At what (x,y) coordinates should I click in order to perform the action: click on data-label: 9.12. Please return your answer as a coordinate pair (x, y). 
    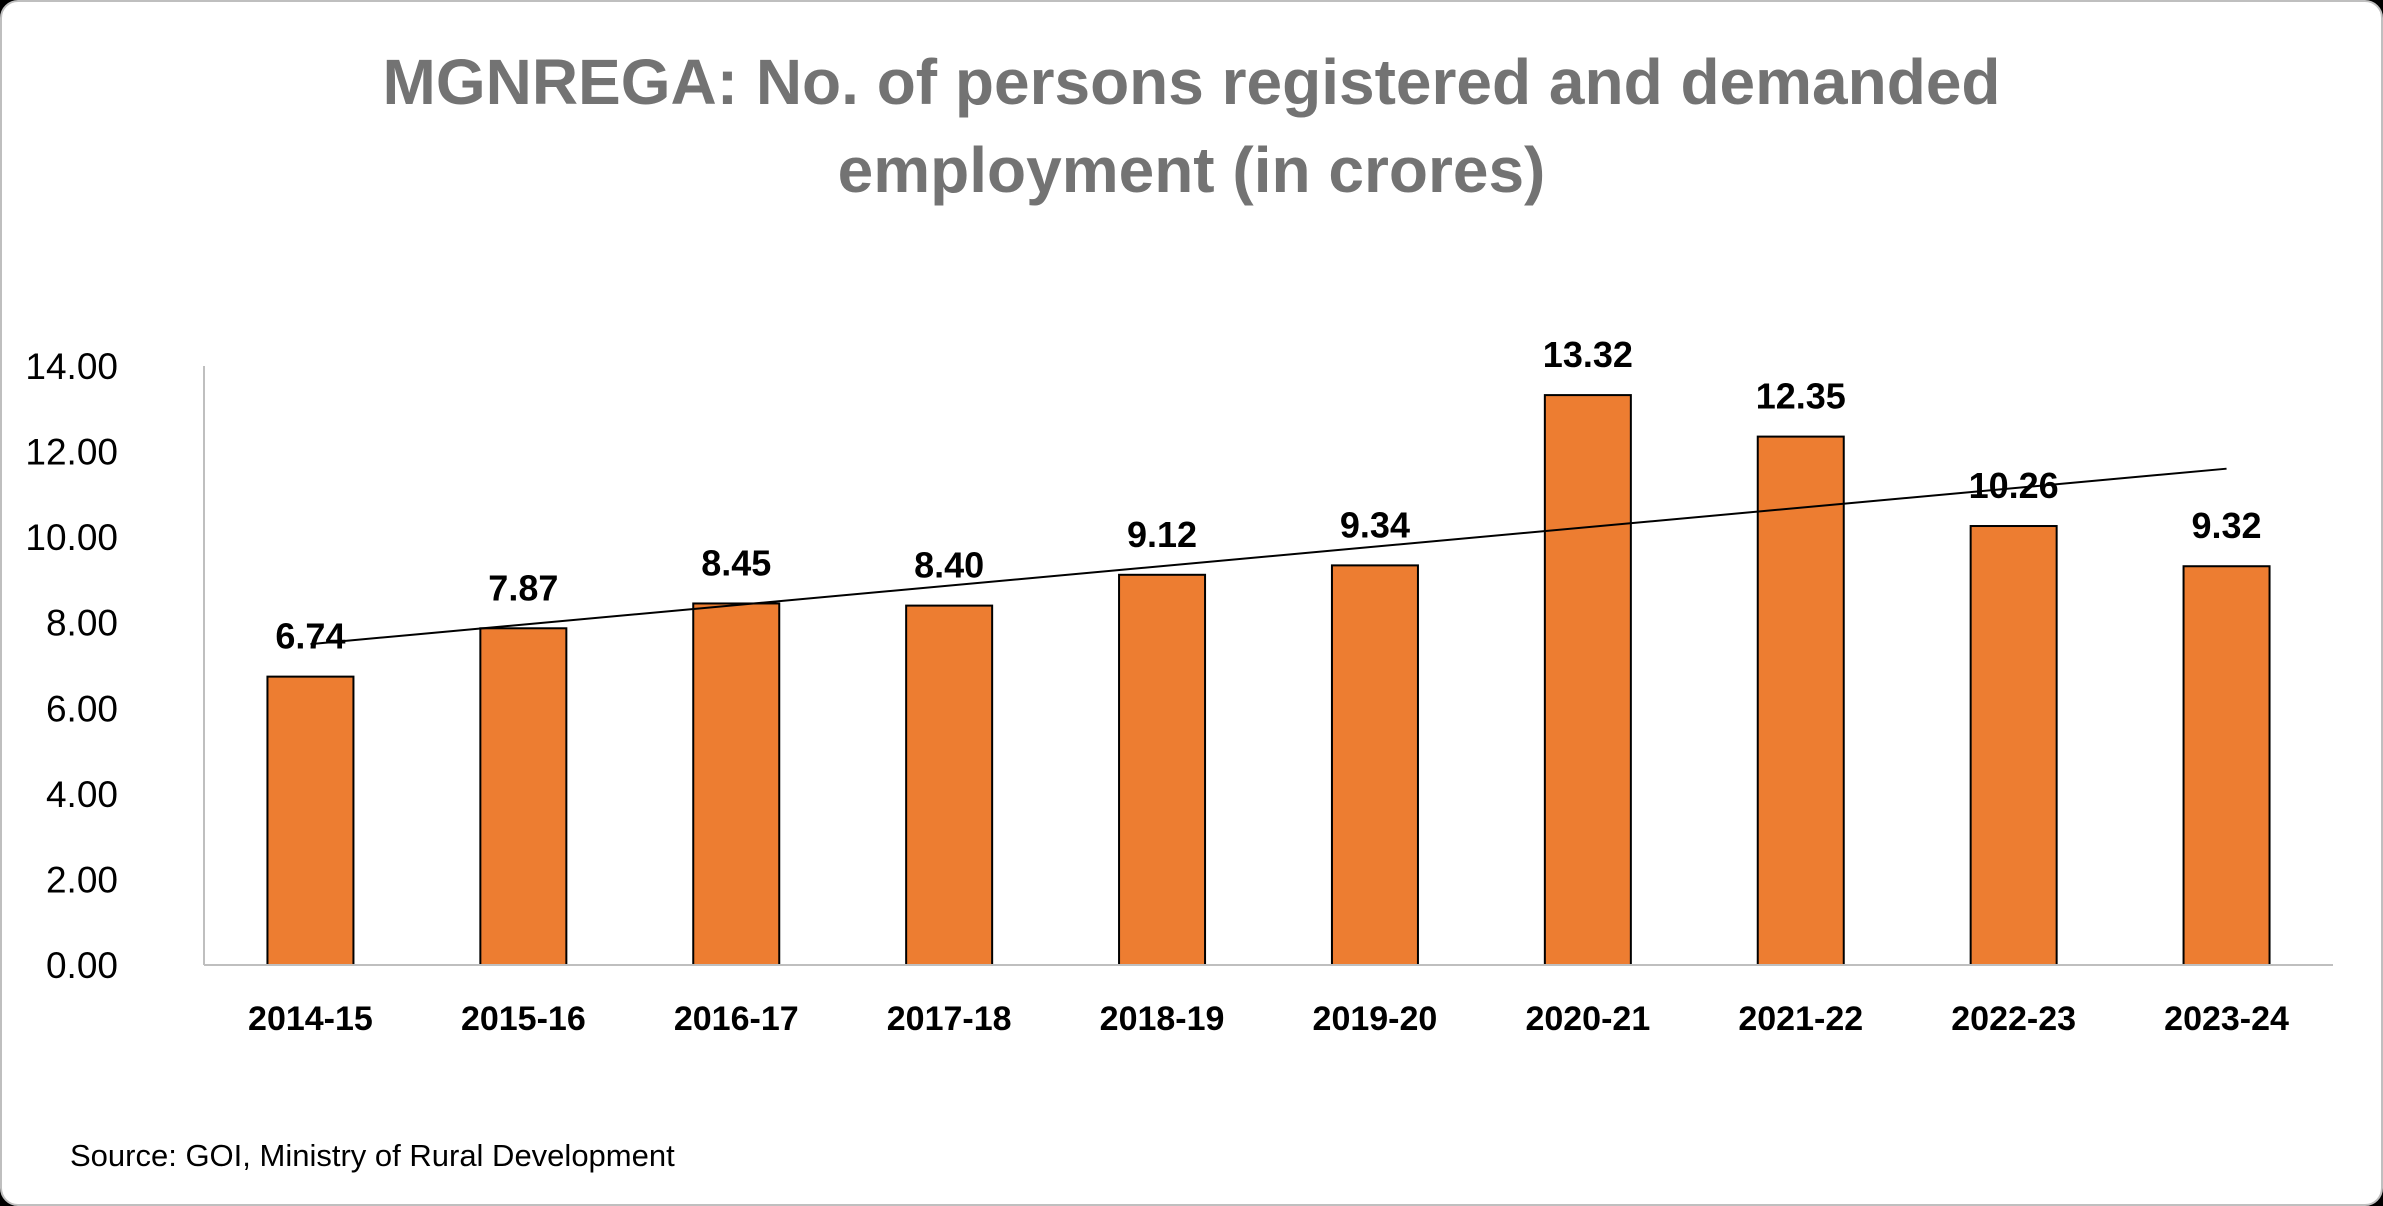
    Looking at the image, I should click on (1162, 534).